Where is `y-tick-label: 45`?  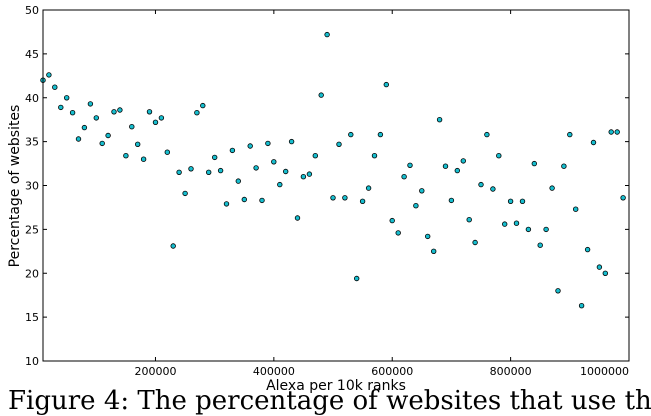
y-tick-label: 45 is located at coordinates (32, 54).